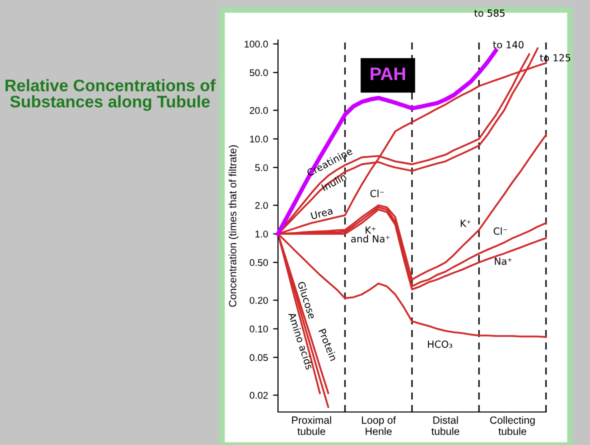 This screenshot has height=445, width=590. I want to click on x-tick-label: Collecting tubule, so click(512, 426).